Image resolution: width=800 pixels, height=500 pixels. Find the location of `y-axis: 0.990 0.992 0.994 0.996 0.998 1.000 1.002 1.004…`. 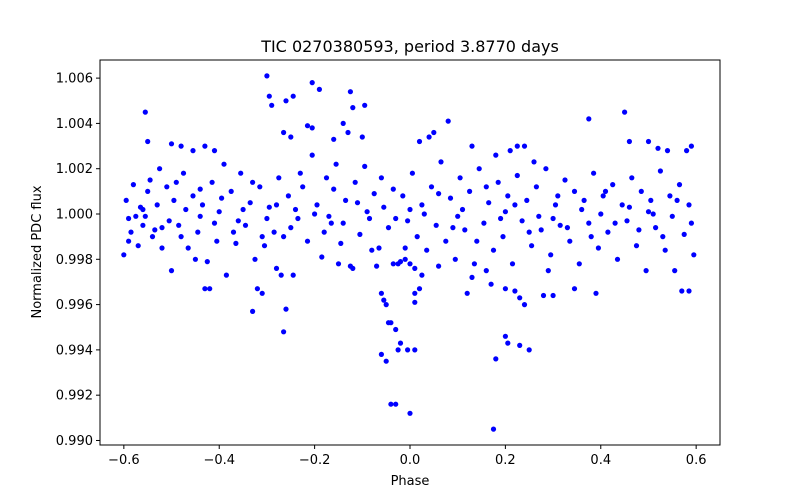

y-axis: 0.990 0.992 0.994 0.996 0.998 1.000 1.002 1.004… is located at coordinates (78, 260).